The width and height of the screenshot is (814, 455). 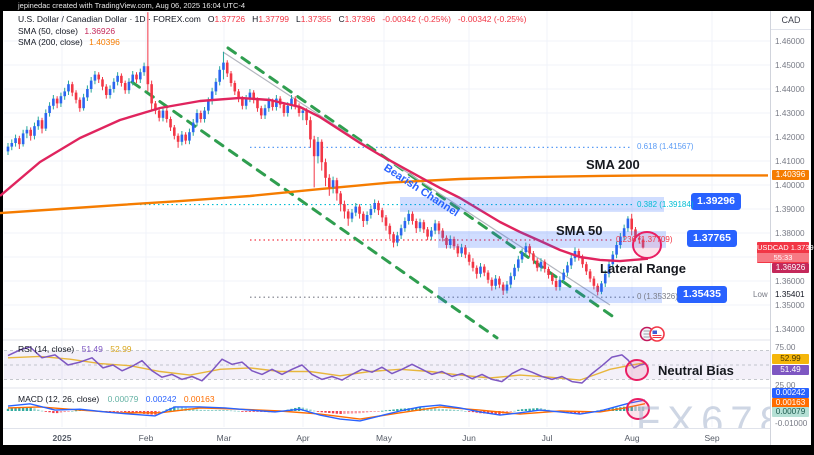 I want to click on sma200-legend-value: 1.40396, so click(x=104, y=42).